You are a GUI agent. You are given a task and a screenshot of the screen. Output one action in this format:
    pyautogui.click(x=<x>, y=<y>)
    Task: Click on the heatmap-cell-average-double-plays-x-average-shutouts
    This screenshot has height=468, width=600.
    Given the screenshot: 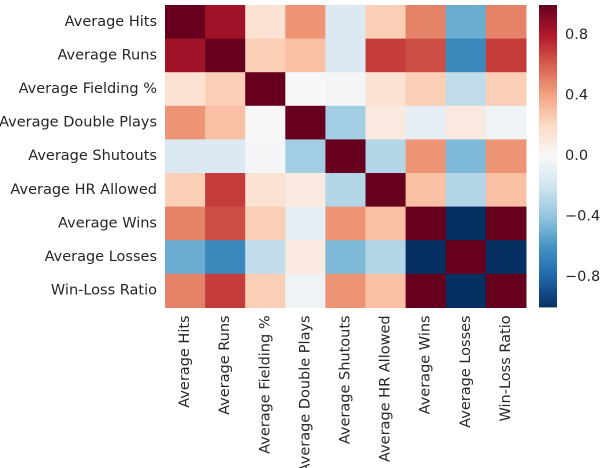 What is the action you would take?
    pyautogui.click(x=346, y=122)
    